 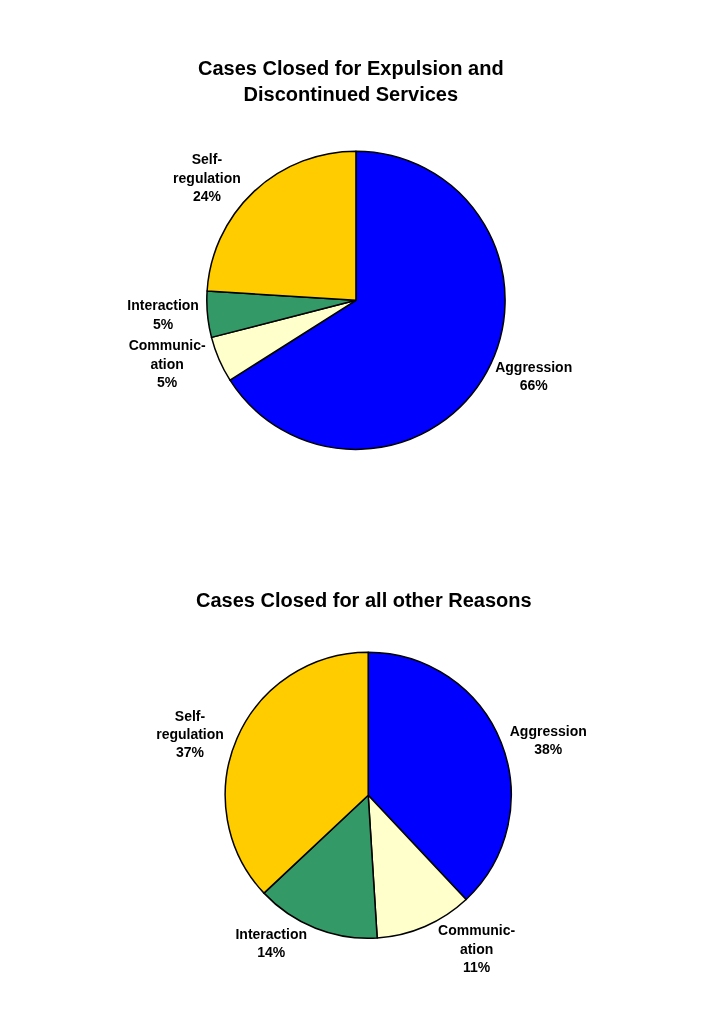 What do you see at coordinates (548, 749) in the screenshot?
I see `data-label: 38%` at bounding box center [548, 749].